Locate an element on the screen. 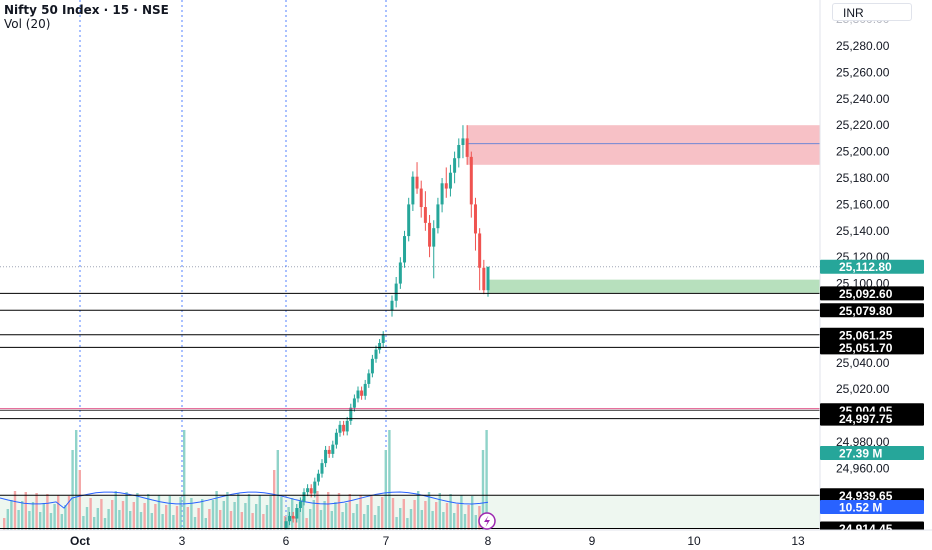  x-tick-label: 13 is located at coordinates (798, 541).